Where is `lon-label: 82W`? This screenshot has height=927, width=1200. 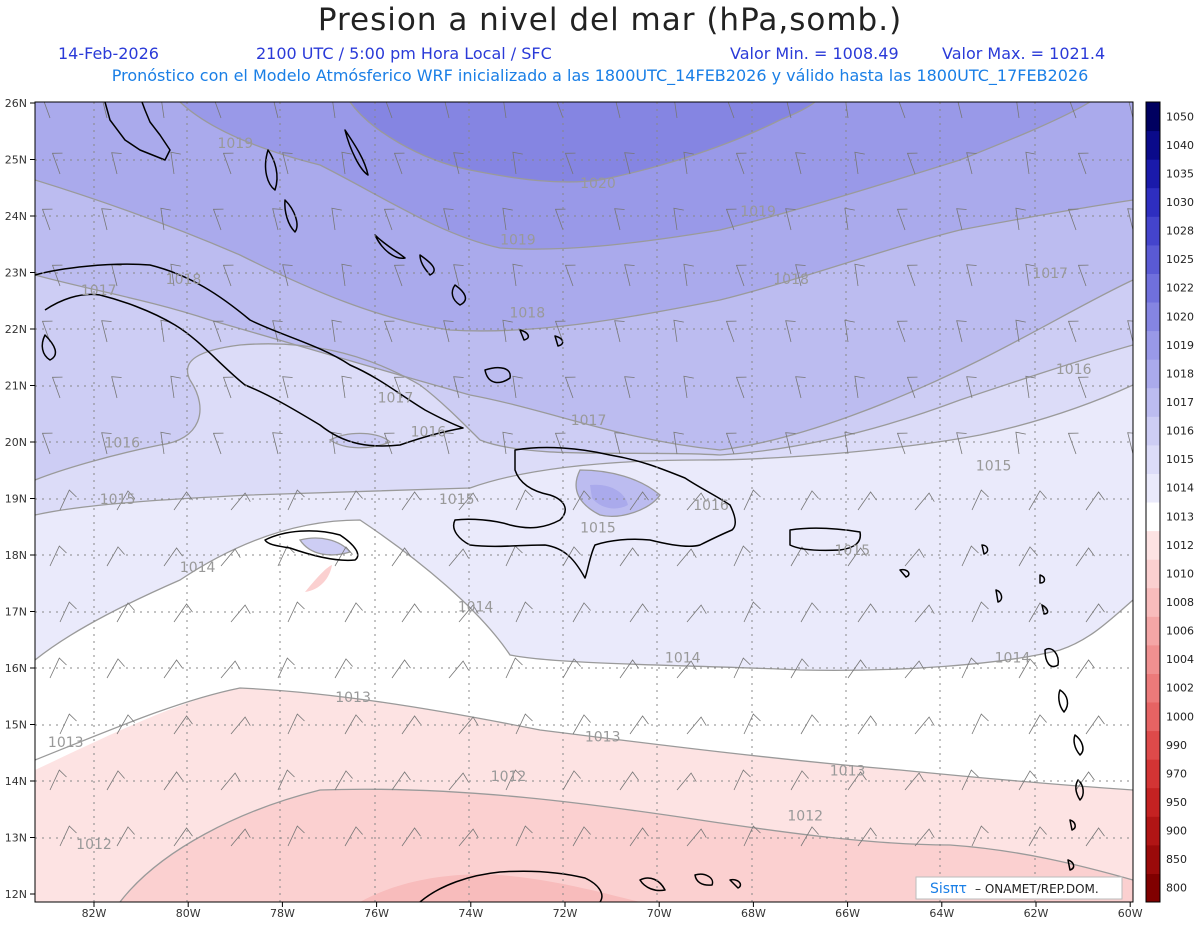 lon-label: 82W is located at coordinates (94, 913).